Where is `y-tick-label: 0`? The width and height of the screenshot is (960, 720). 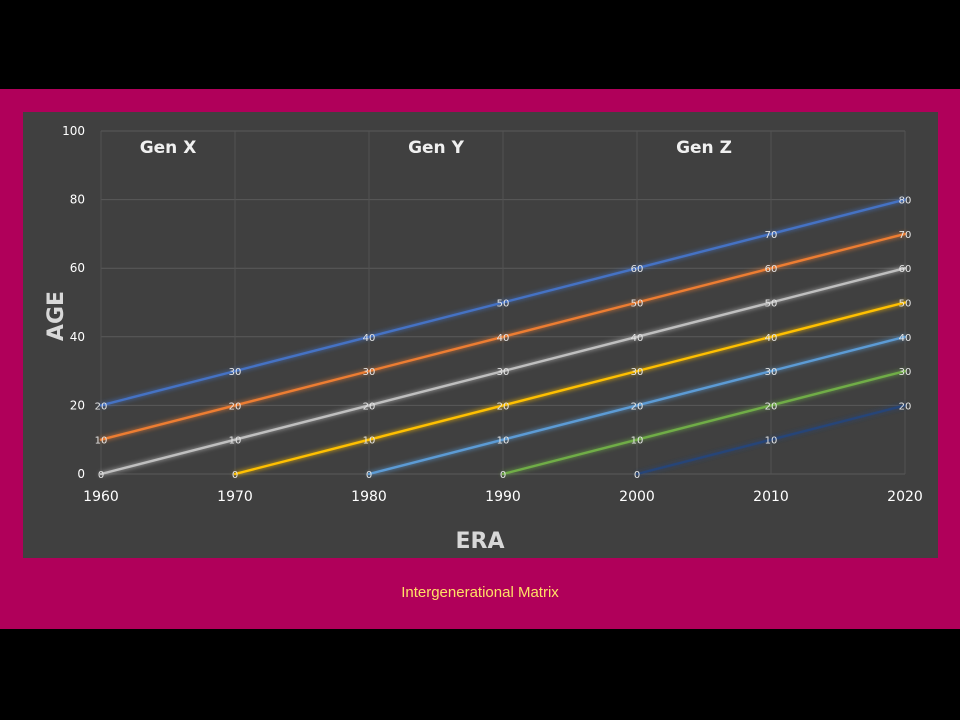 y-tick-label: 0 is located at coordinates (81, 474).